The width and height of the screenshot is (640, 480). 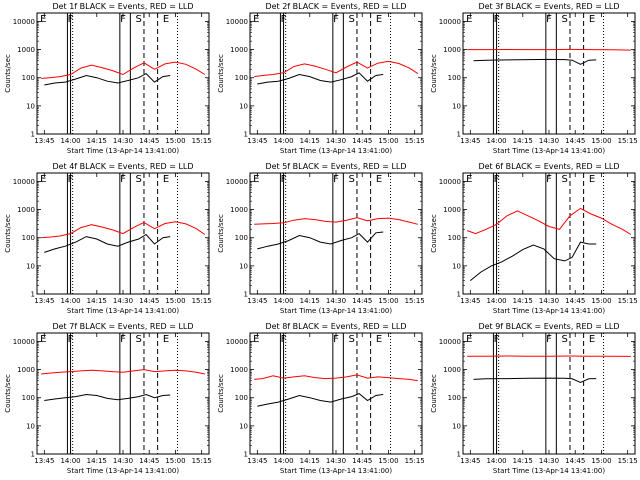 What do you see at coordinates (548, 166) in the screenshot?
I see `chart-title: Det 6f BLACK = Events, RED = LLD` at bounding box center [548, 166].